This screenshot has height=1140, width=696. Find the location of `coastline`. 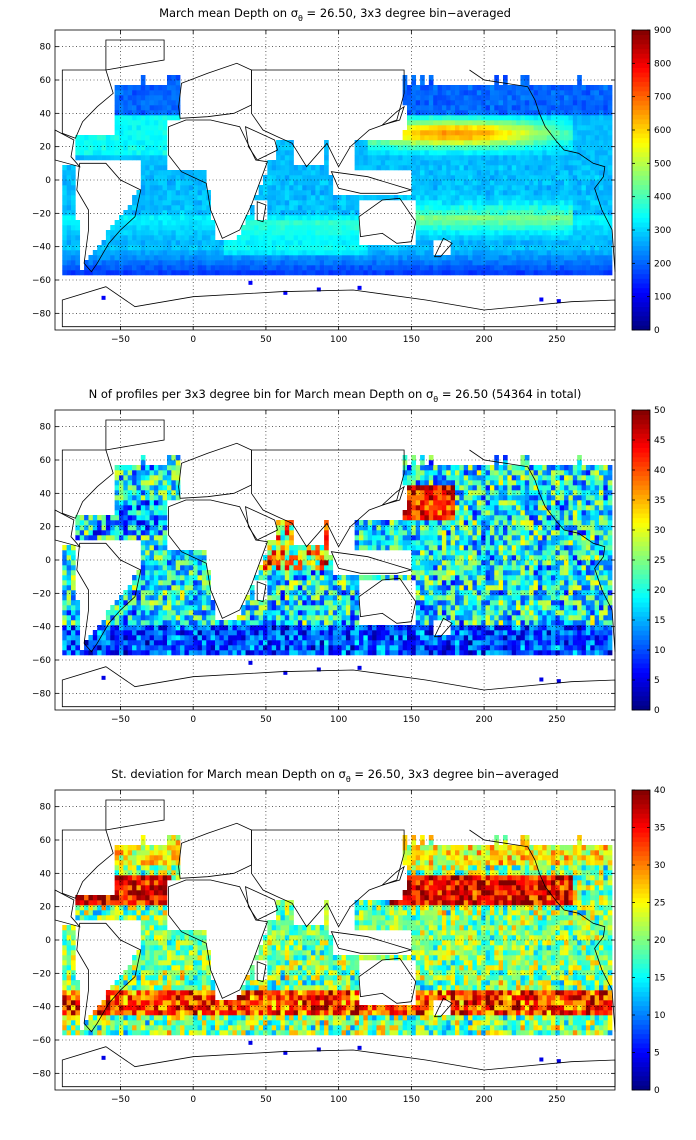

coastline is located at coordinates (443, 247).